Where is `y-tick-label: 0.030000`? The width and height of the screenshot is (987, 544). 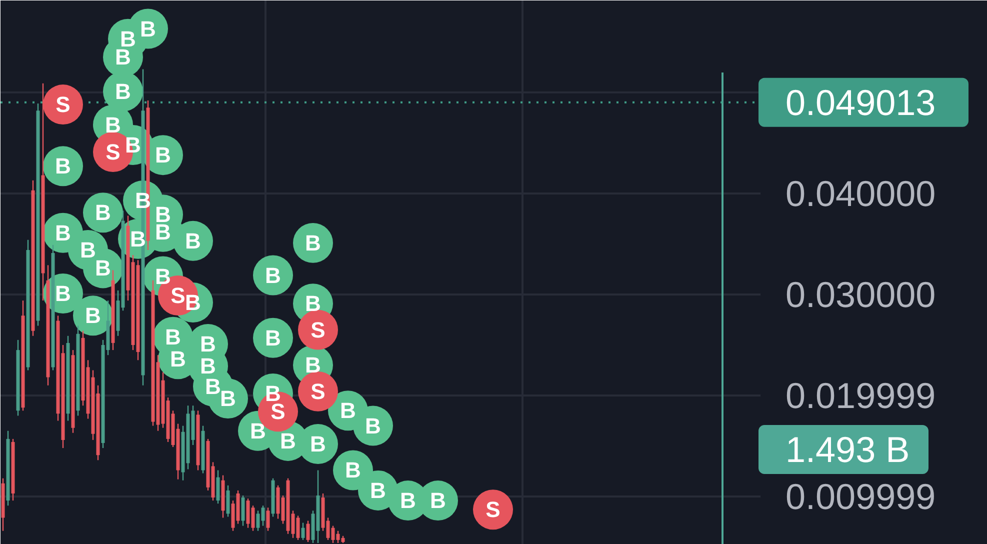 y-tick-label: 0.030000 is located at coordinates (861, 294).